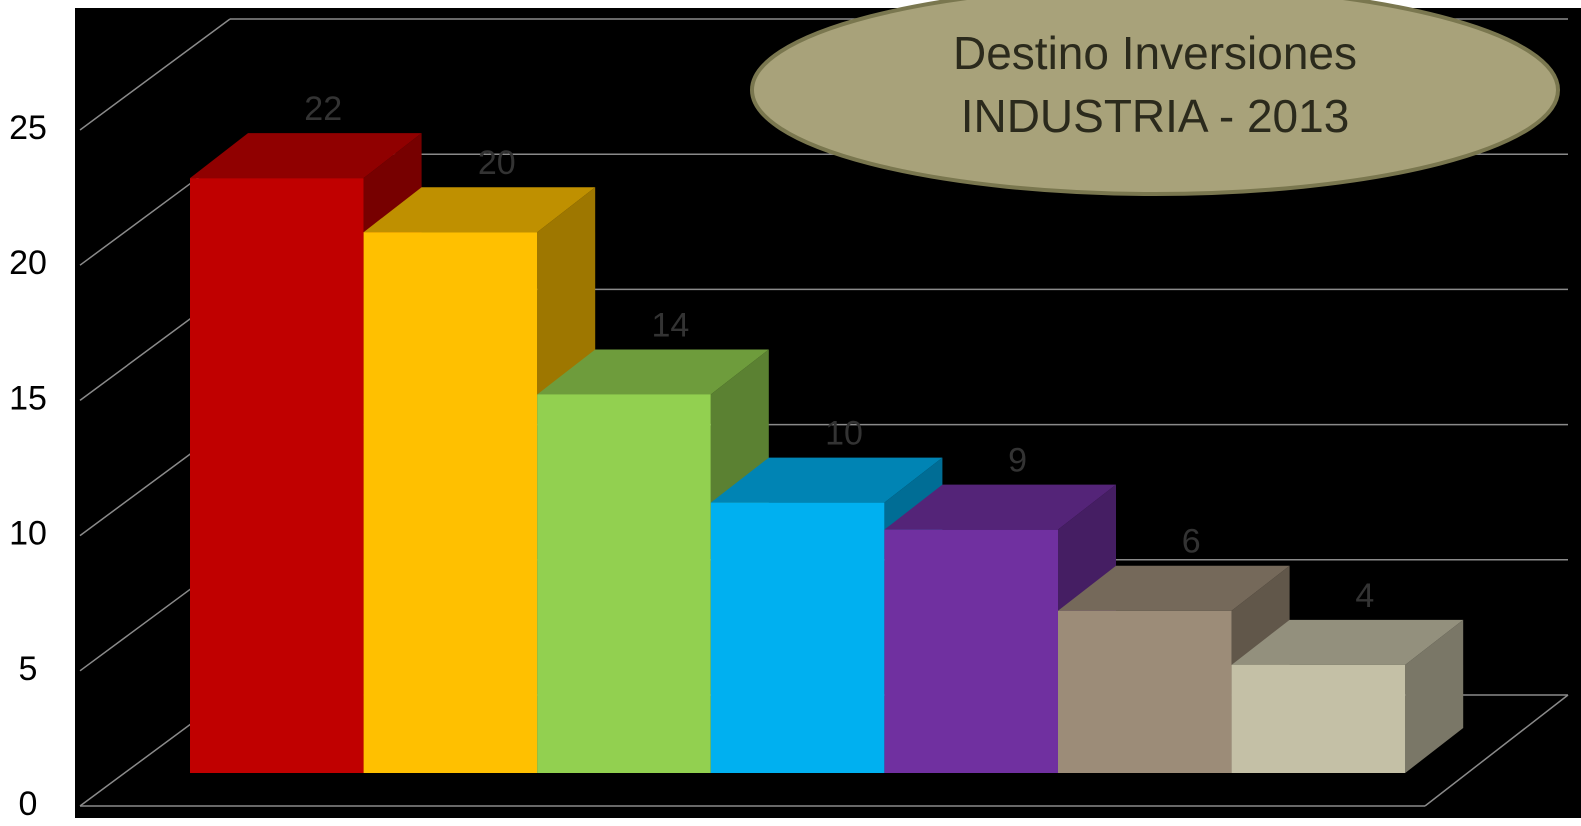 The width and height of the screenshot is (1581, 826). What do you see at coordinates (28, 128) in the screenshot?
I see `y-tick-label: 25` at bounding box center [28, 128].